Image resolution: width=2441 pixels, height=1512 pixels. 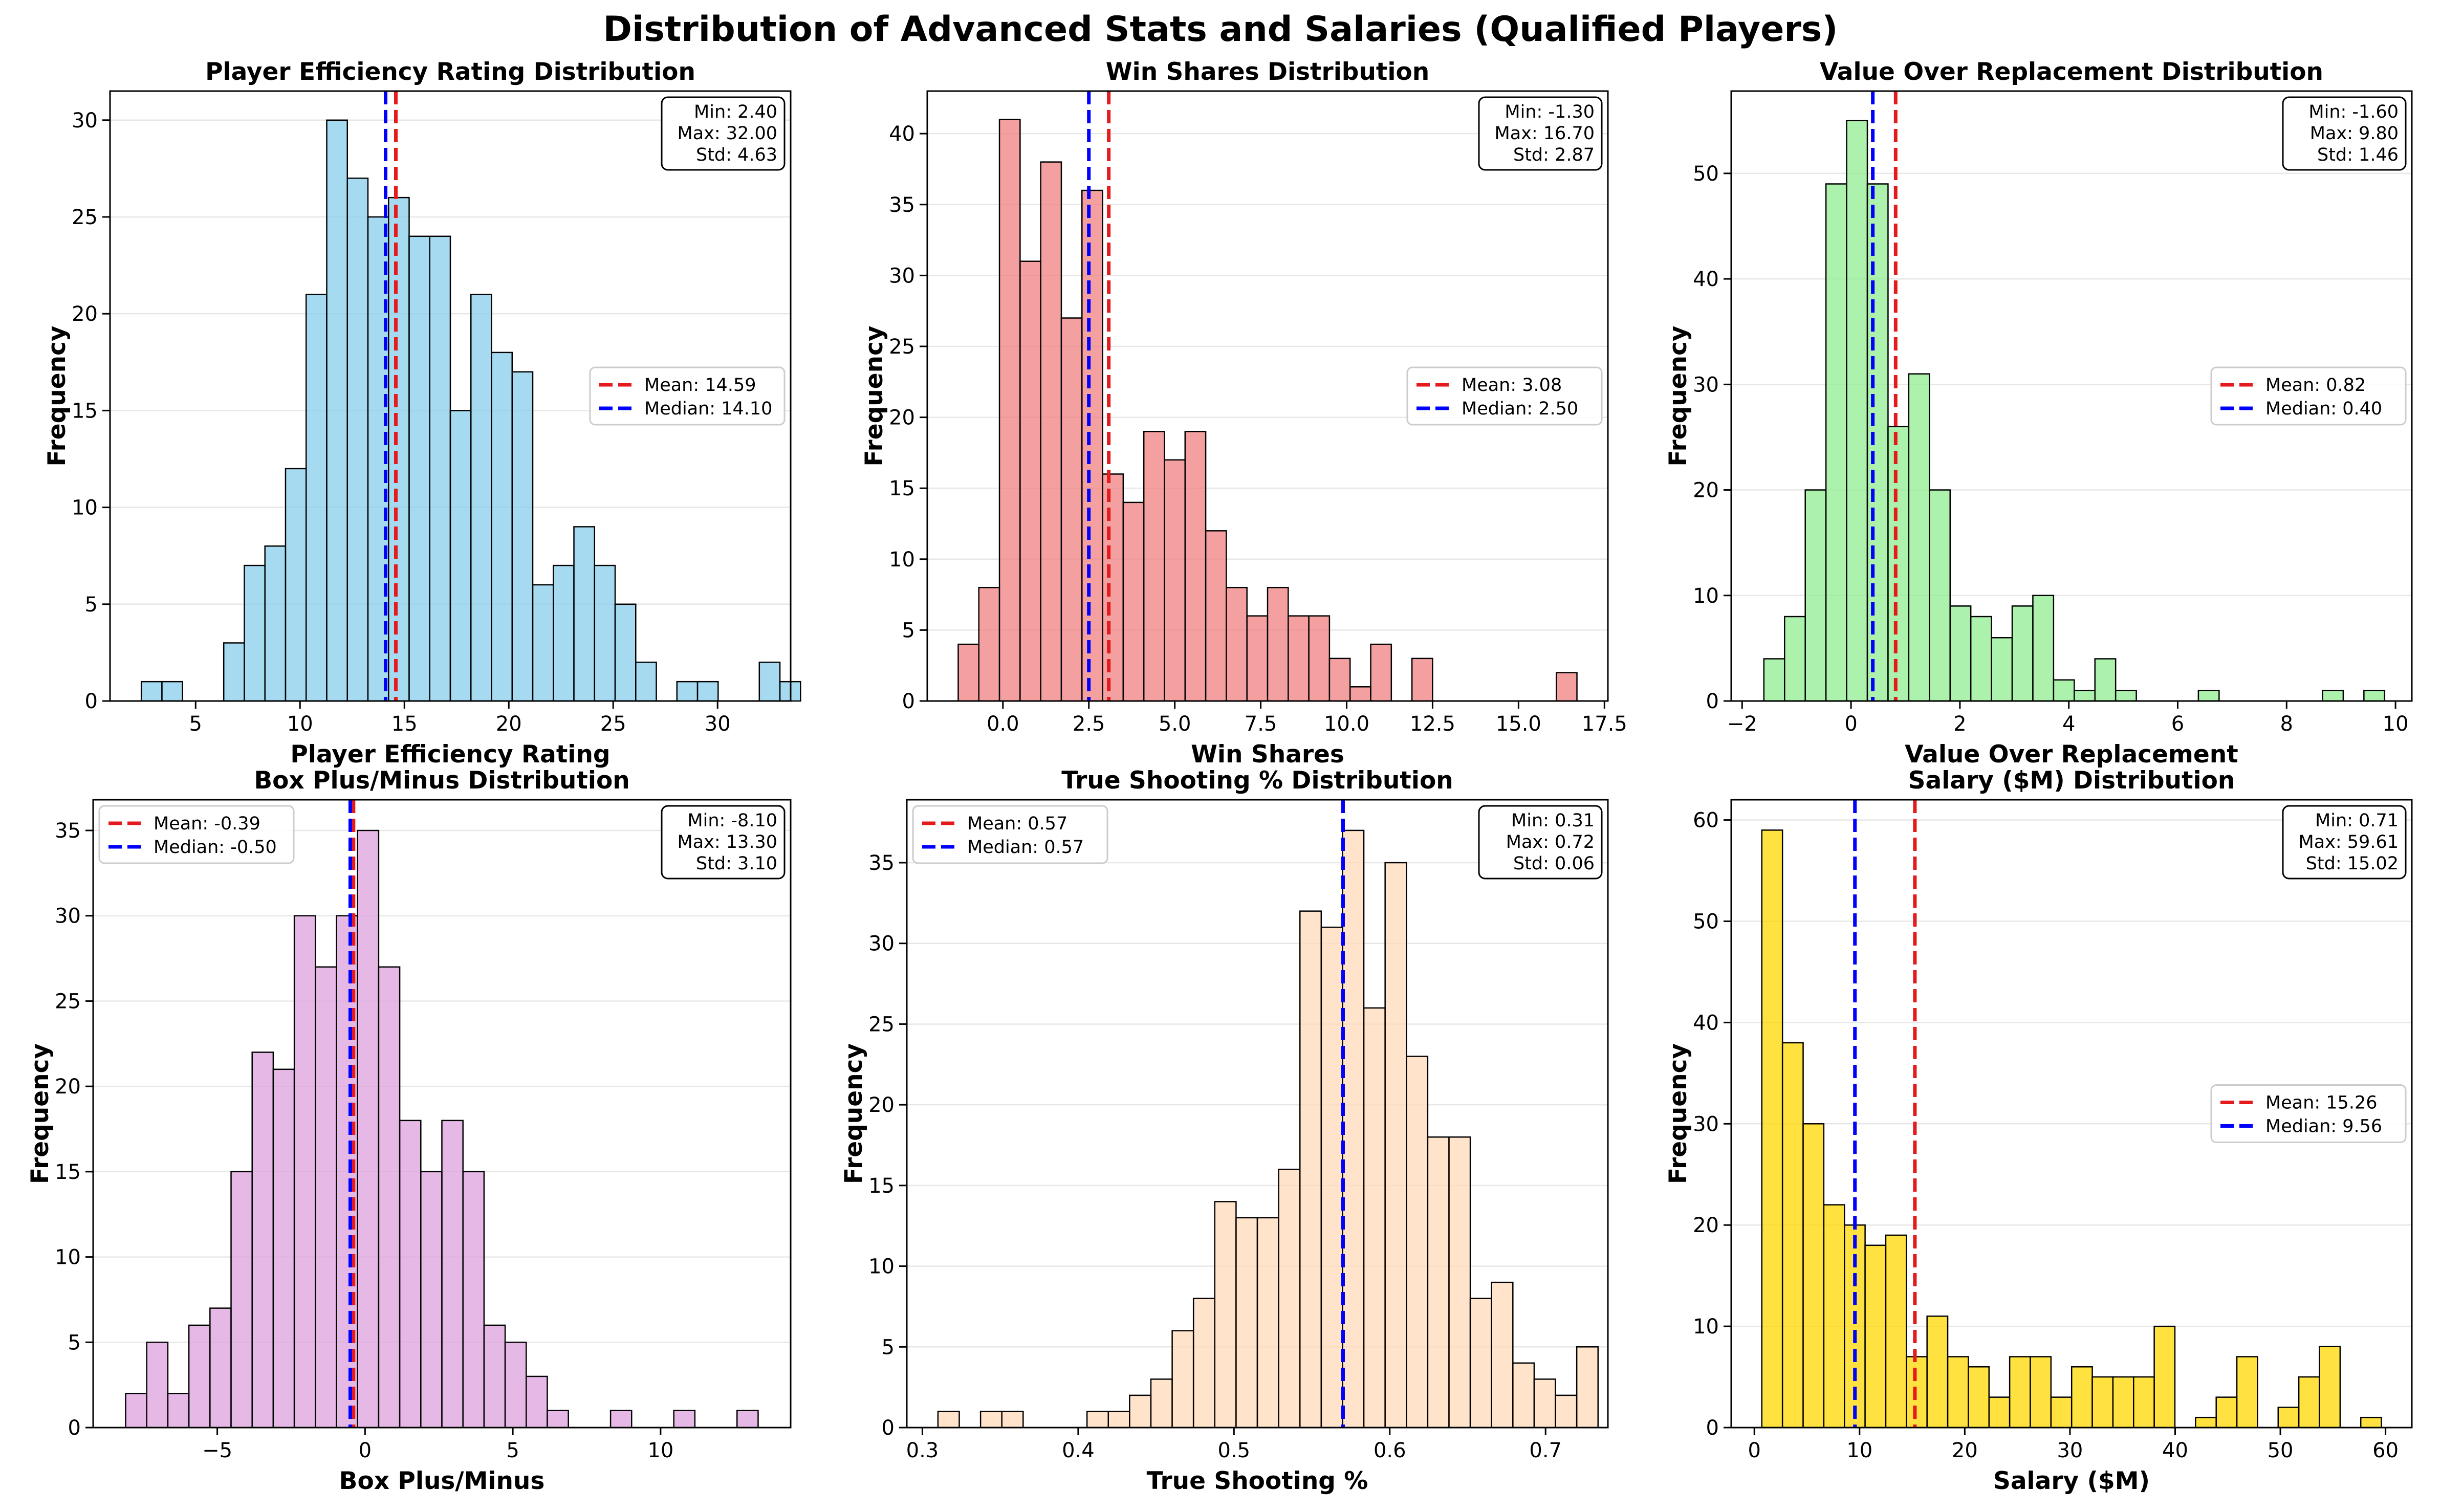 I want to click on x-tick-label: −5, so click(x=217, y=1450).